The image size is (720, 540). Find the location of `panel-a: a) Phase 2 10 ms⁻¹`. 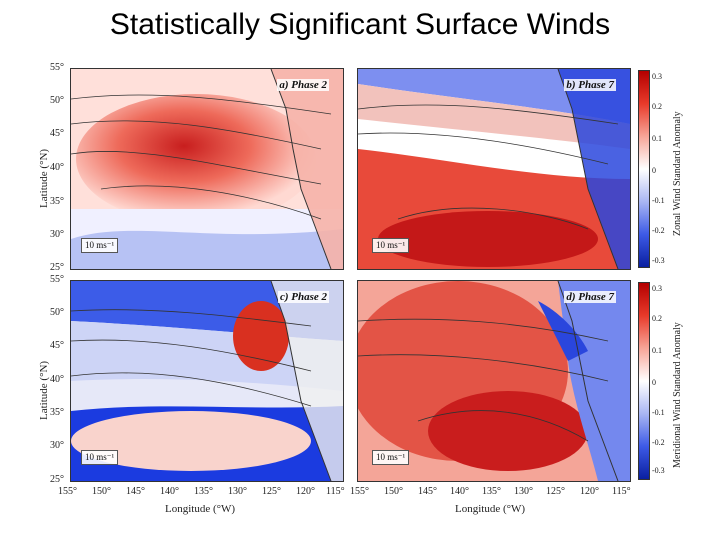

panel-a: a) Phase 2 10 ms⁻¹ is located at coordinates (207, 169).